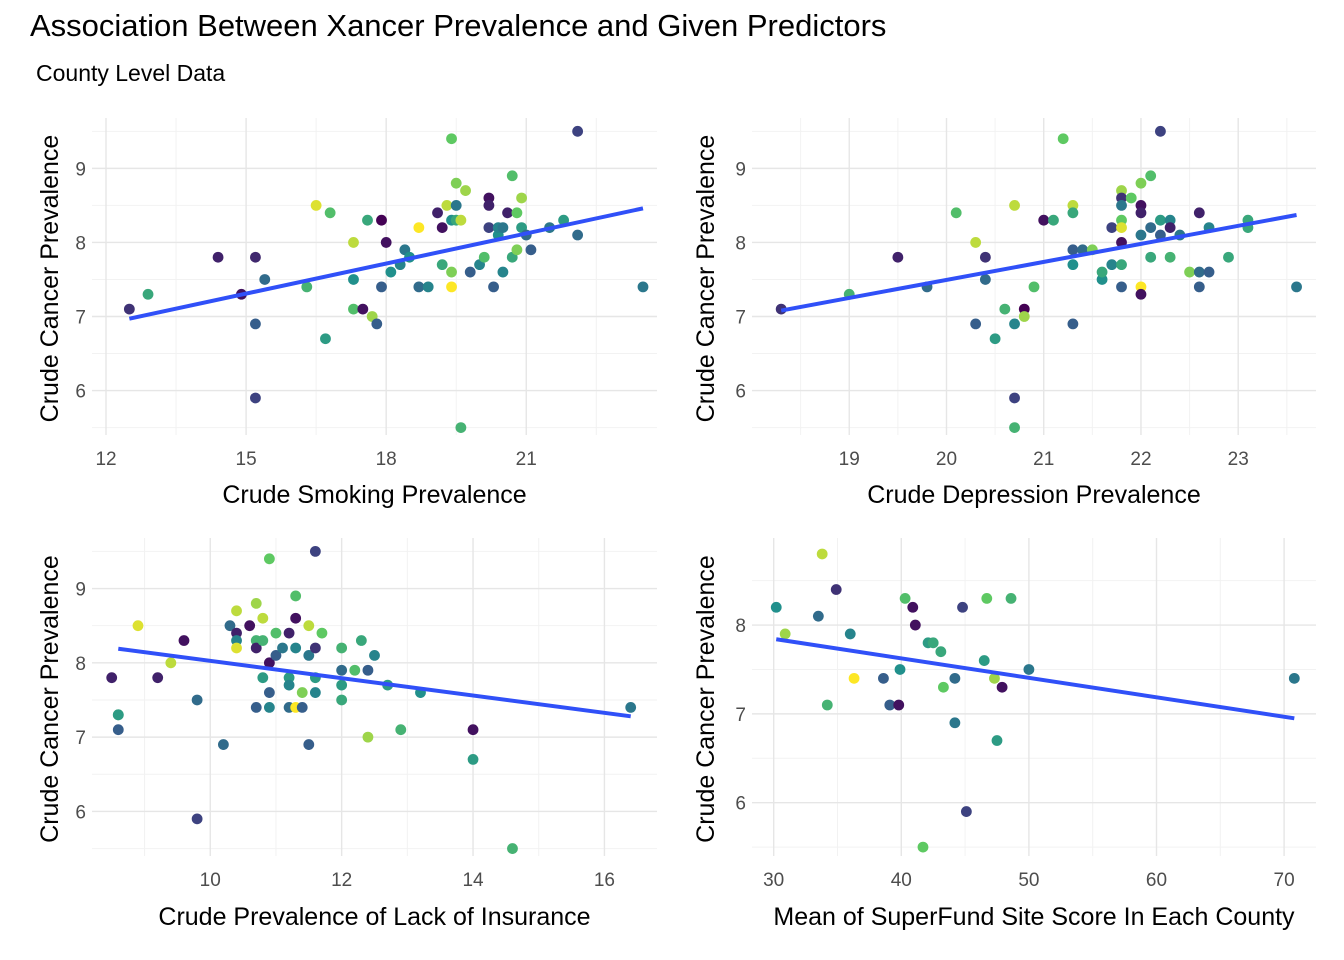  I want to click on x-axis-label: Crude Depression Prevalence, so click(1034, 495).